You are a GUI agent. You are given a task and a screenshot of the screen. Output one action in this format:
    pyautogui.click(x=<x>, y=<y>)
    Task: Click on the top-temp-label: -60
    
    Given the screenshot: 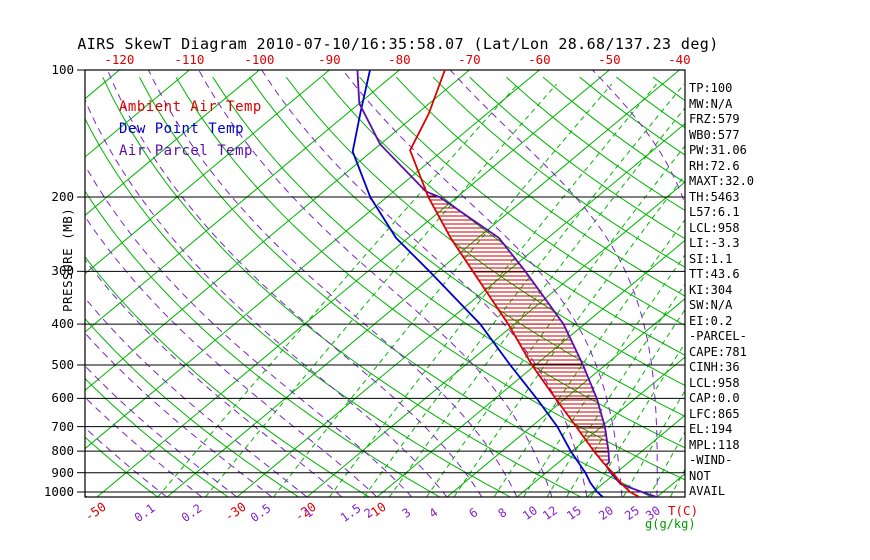 What is the action you would take?
    pyautogui.click(x=539, y=59)
    